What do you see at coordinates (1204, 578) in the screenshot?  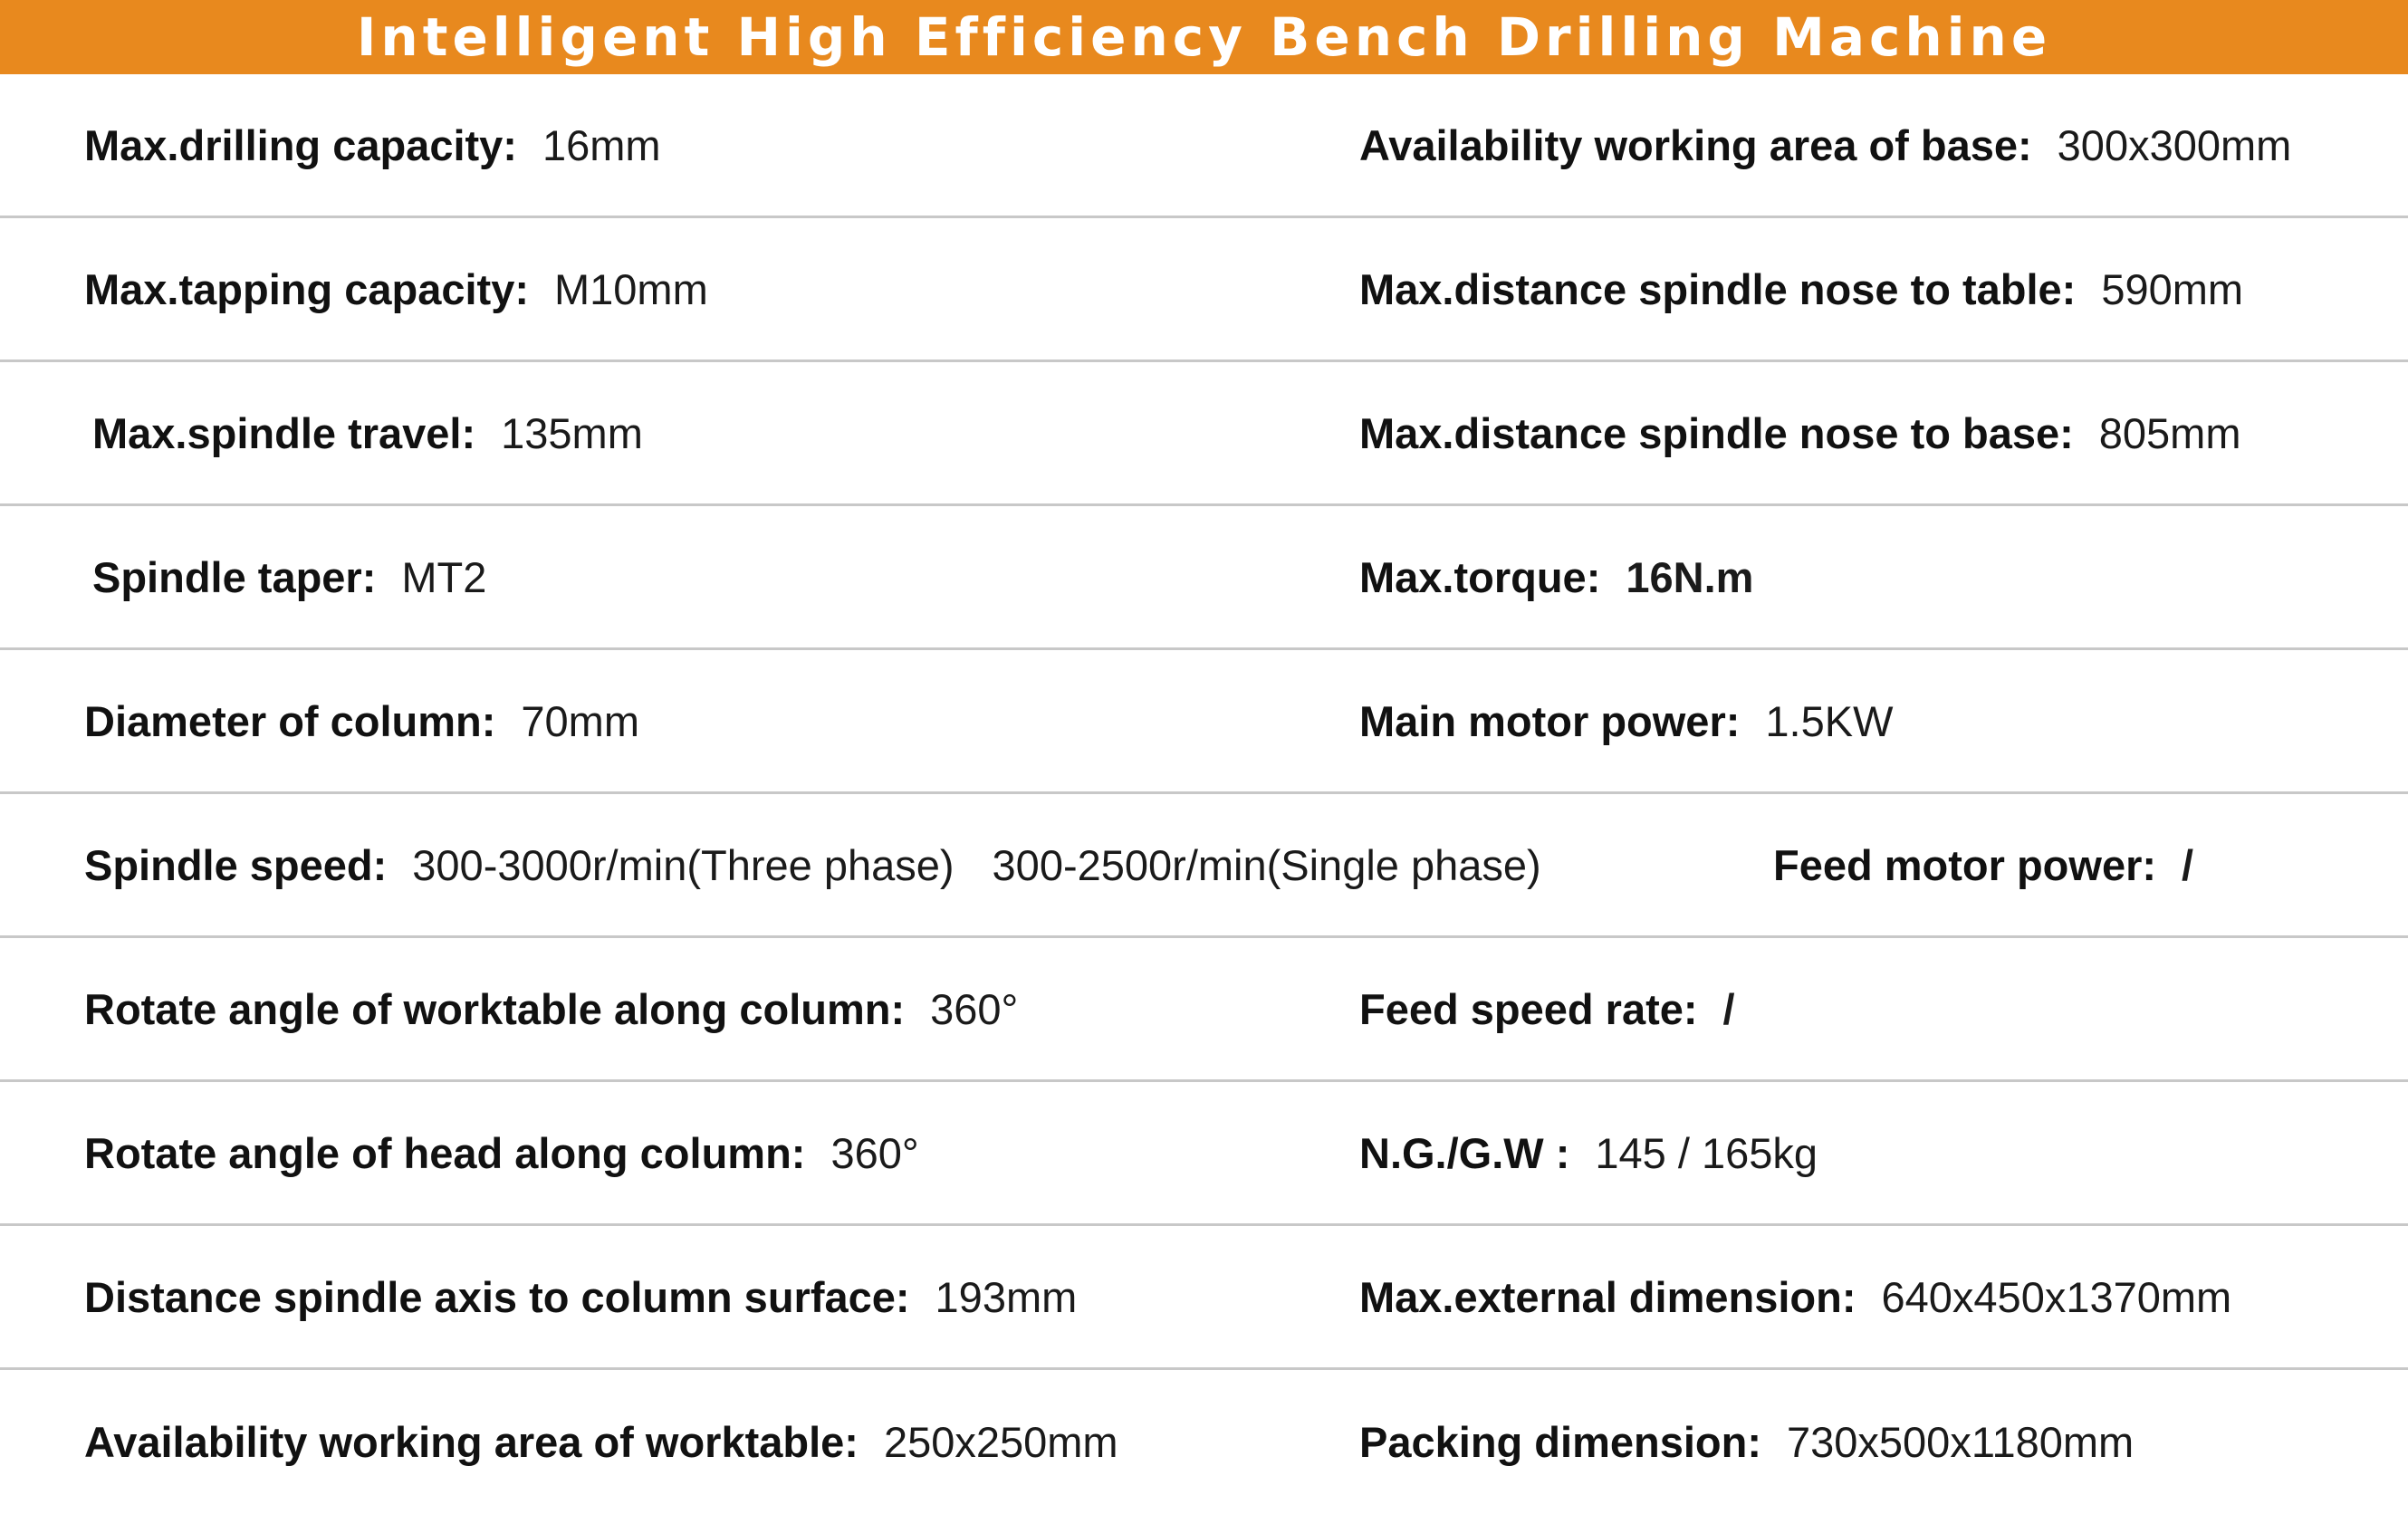 I see `spec-row: Spindle taper: MT2 Max.torque: 16N.m` at bounding box center [1204, 578].